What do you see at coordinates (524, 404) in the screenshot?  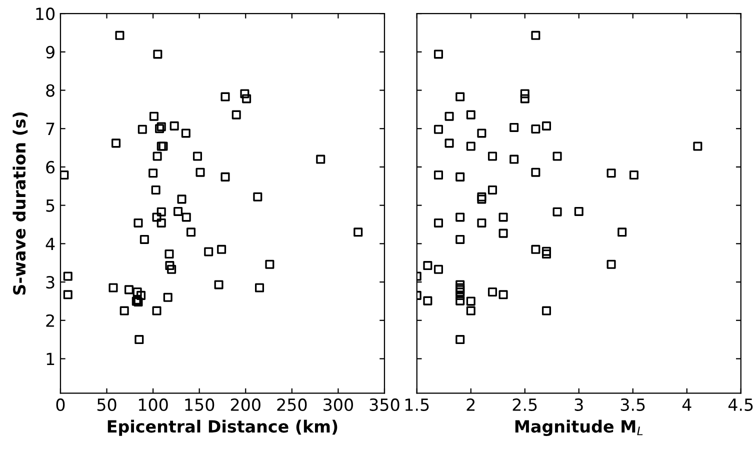 I see `x-tick-label: 2.5` at bounding box center [524, 404].